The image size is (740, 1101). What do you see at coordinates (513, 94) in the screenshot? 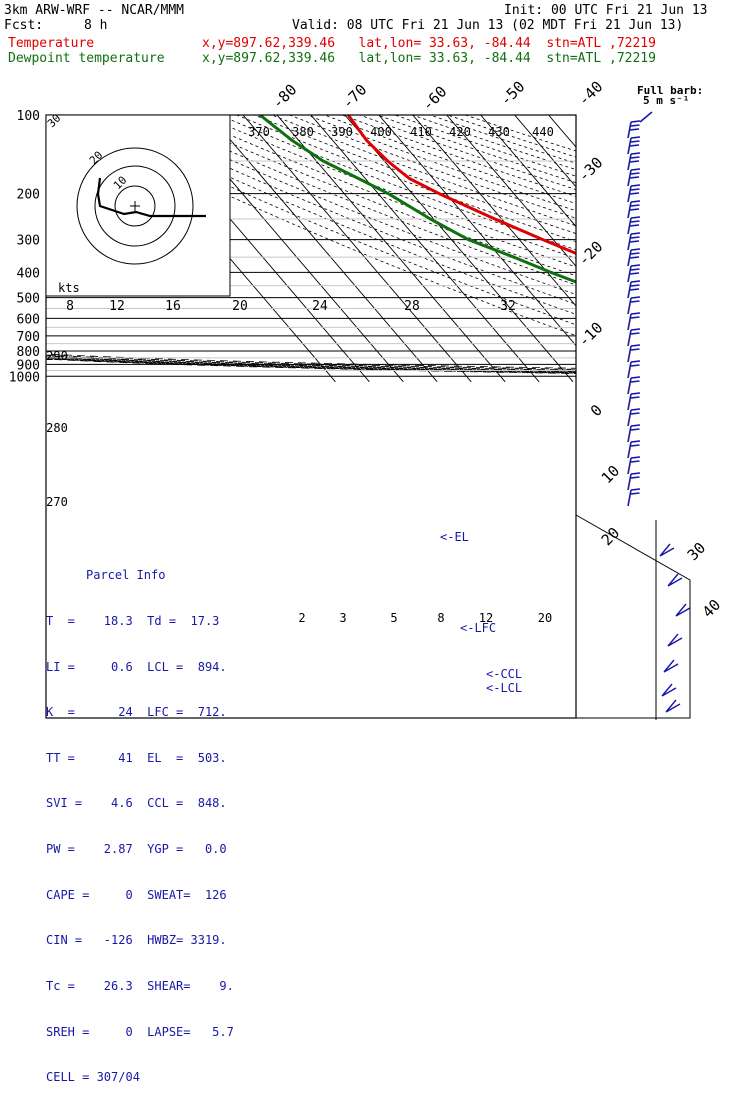
I see `isotherm-label: -50` at bounding box center [513, 94].